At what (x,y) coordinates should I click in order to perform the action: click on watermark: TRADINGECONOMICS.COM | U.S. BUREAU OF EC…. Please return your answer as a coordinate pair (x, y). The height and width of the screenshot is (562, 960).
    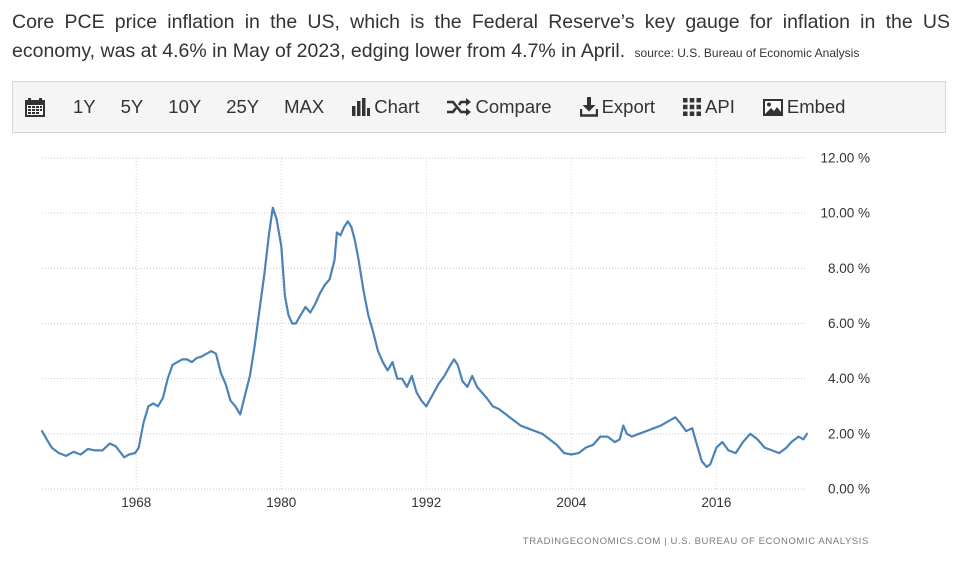
    Looking at the image, I should click on (696, 541).